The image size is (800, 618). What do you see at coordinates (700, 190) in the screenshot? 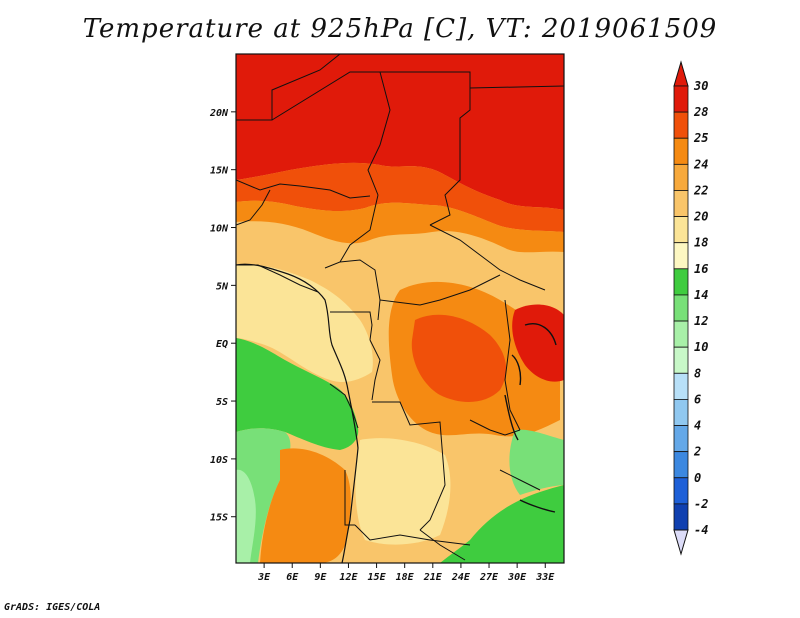
I see `colorbar-label: 22` at bounding box center [700, 190].